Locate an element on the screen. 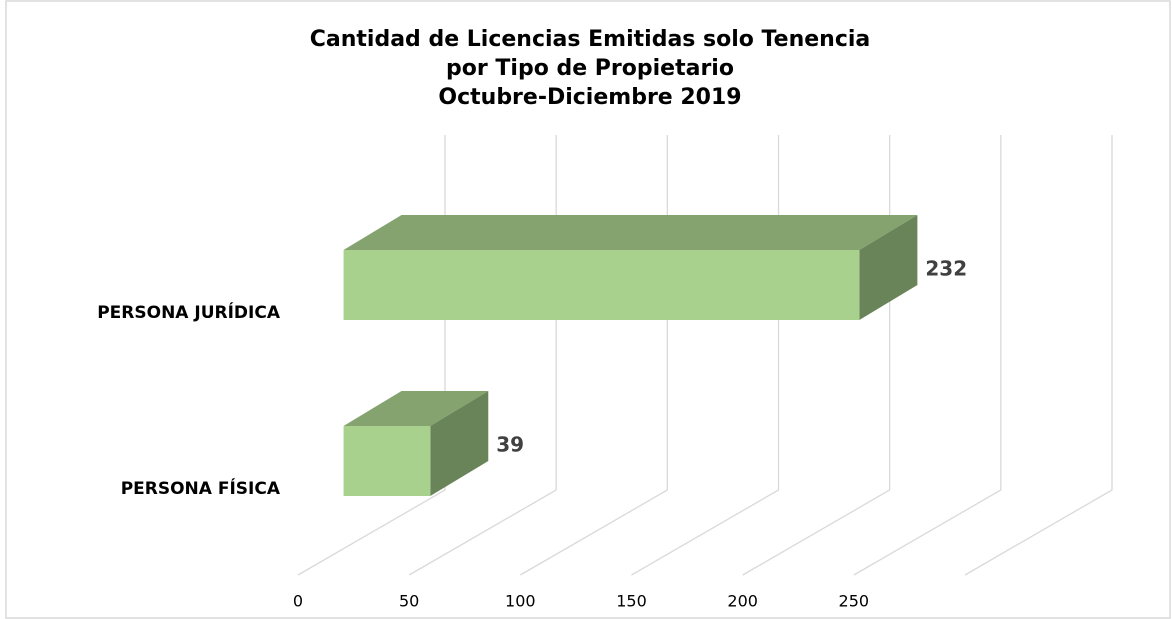  data-label: 39 is located at coordinates (510, 445).